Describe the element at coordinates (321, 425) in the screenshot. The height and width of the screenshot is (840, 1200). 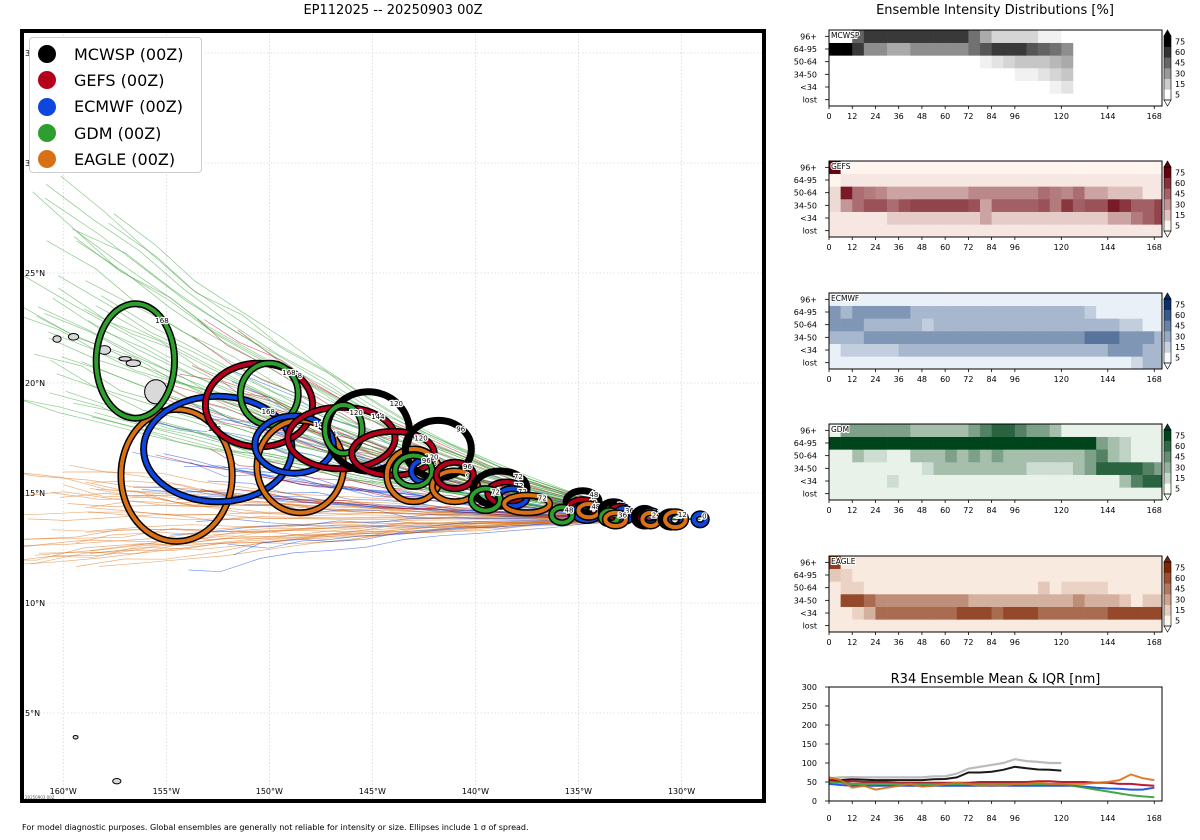
I see `ellipse-hour-label: 144` at that location.